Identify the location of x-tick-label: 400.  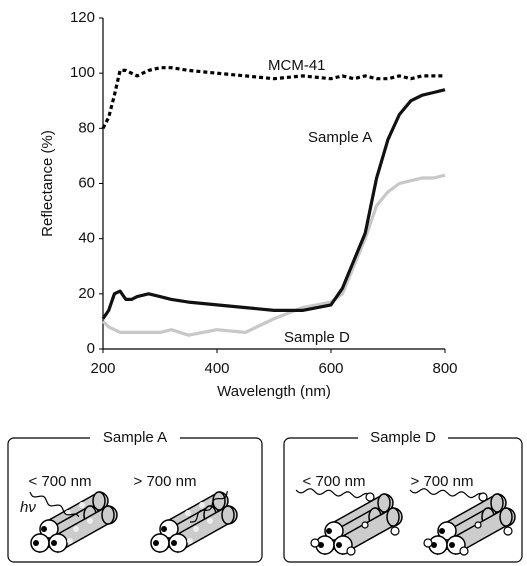
(216, 368).